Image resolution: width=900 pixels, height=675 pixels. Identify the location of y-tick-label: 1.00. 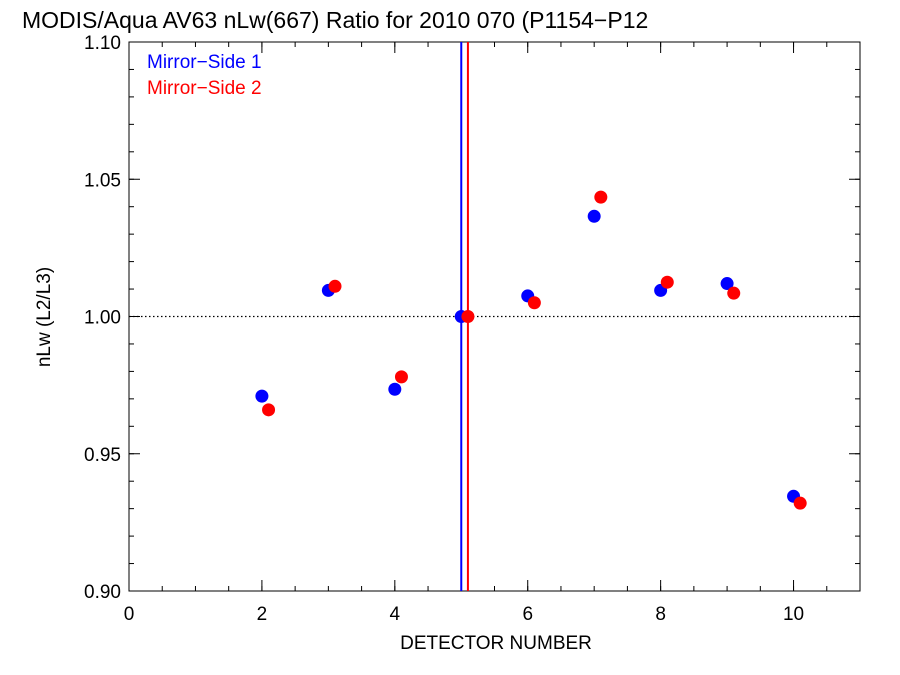
(102, 318).